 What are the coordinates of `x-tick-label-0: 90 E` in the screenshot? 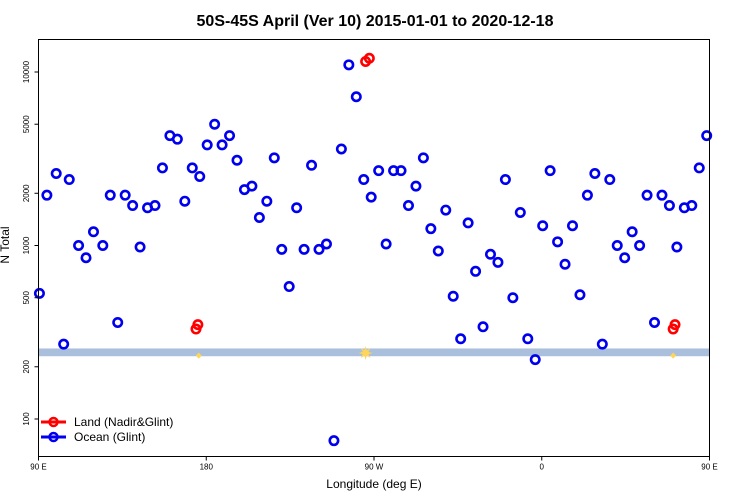 It's located at (38, 467).